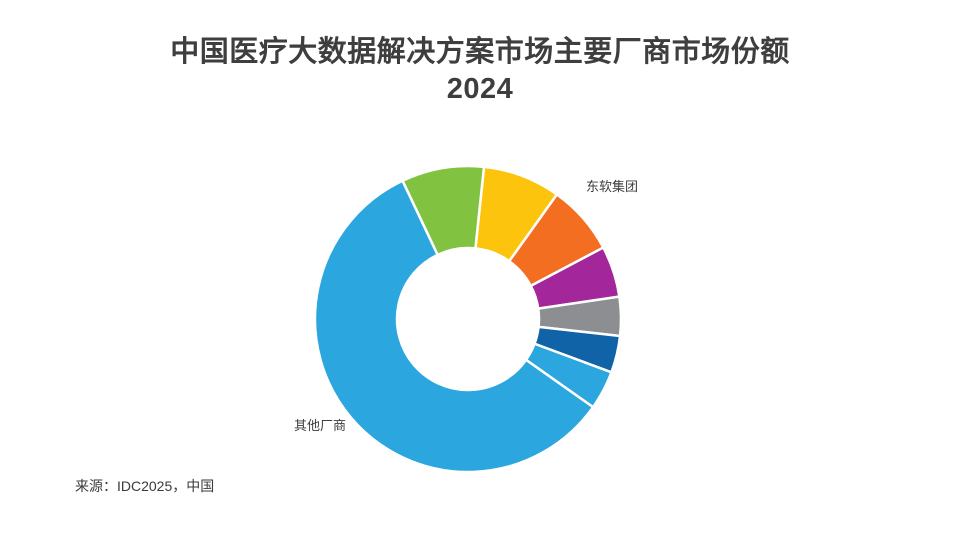  I want to click on slice-label-others: 其他厂商, so click(320, 425).